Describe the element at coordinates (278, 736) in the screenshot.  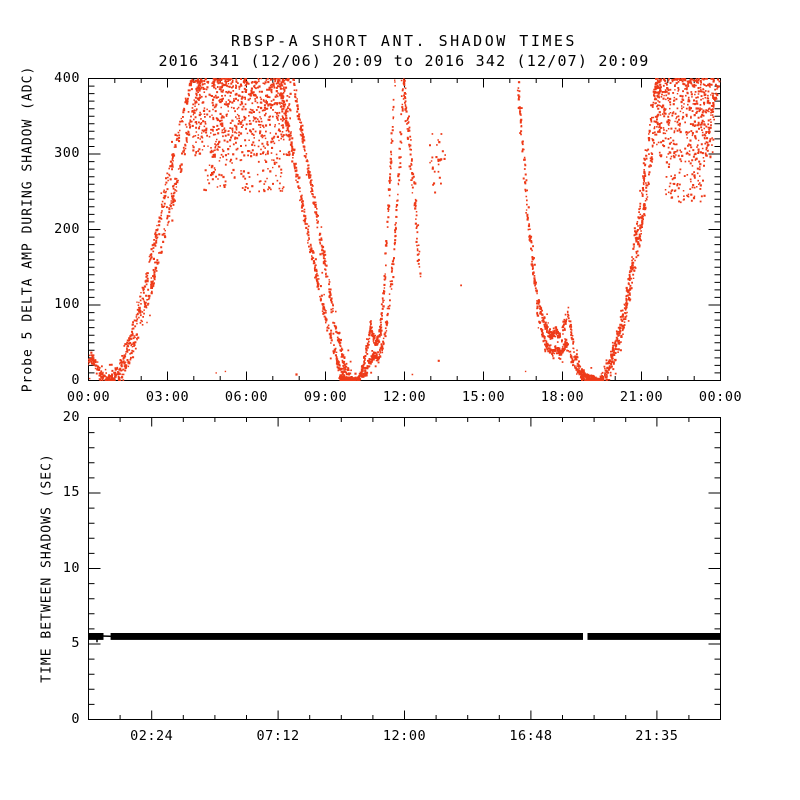
I see `x-tick-label: 07:12` at that location.